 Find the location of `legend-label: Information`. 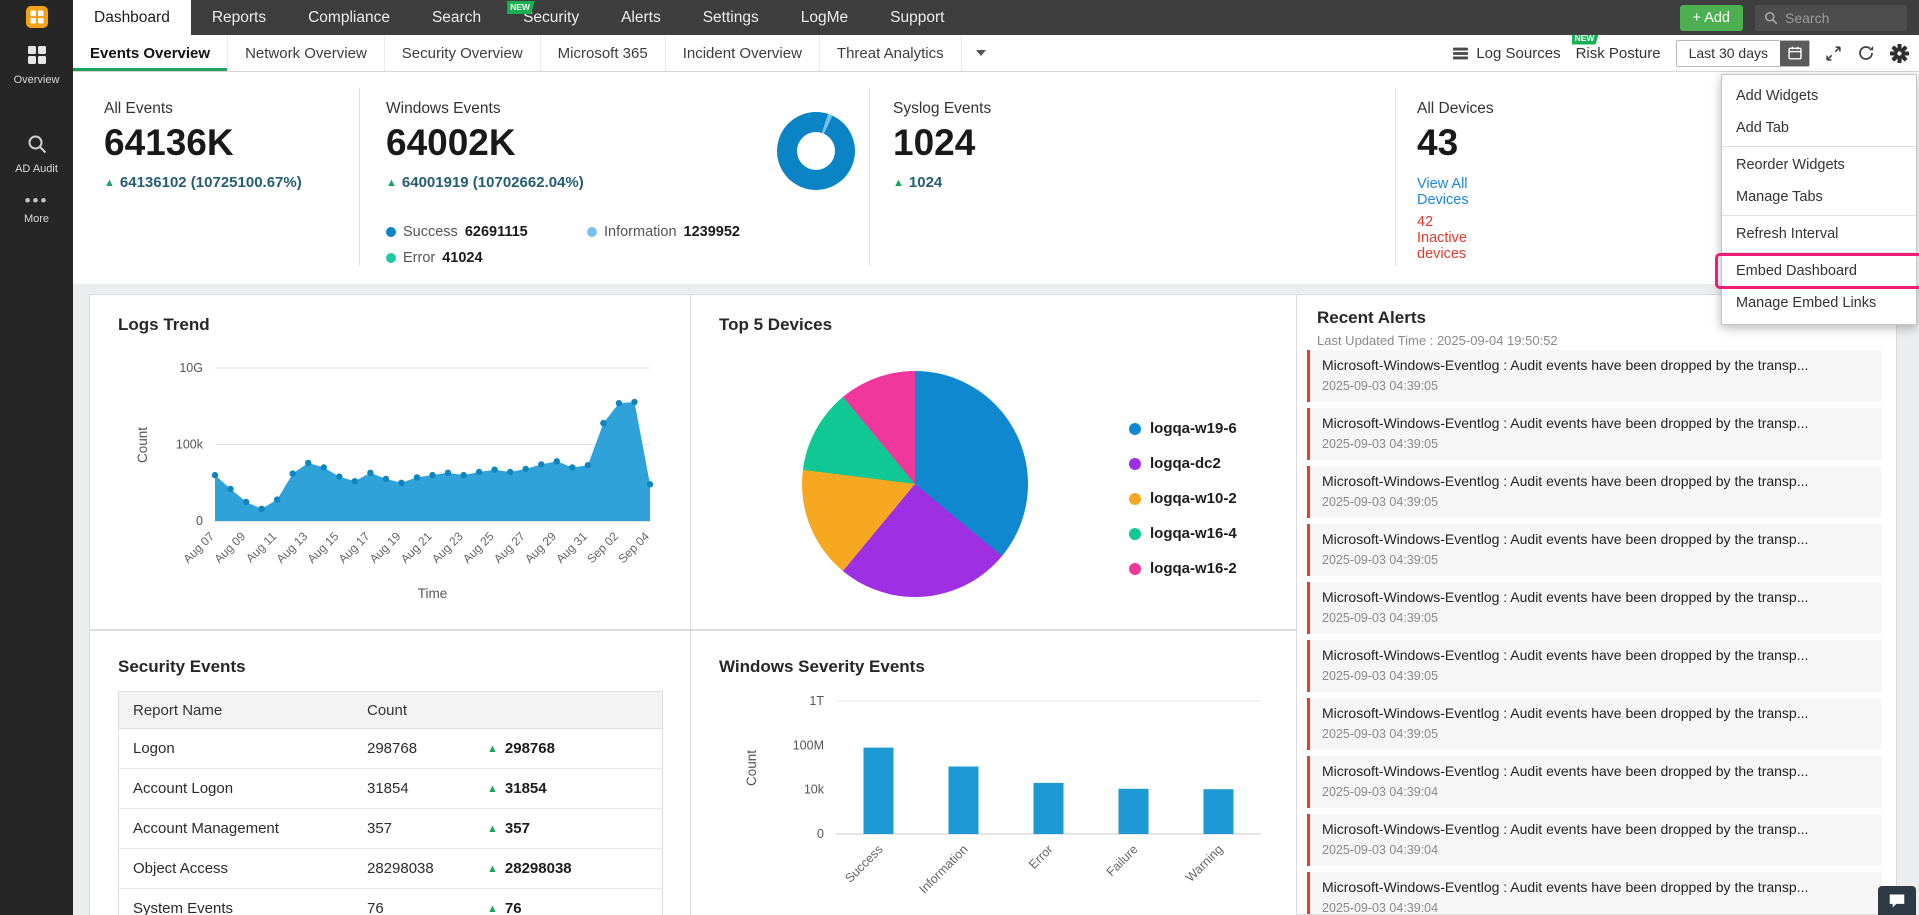

legend-label: Information is located at coordinates (640, 232).